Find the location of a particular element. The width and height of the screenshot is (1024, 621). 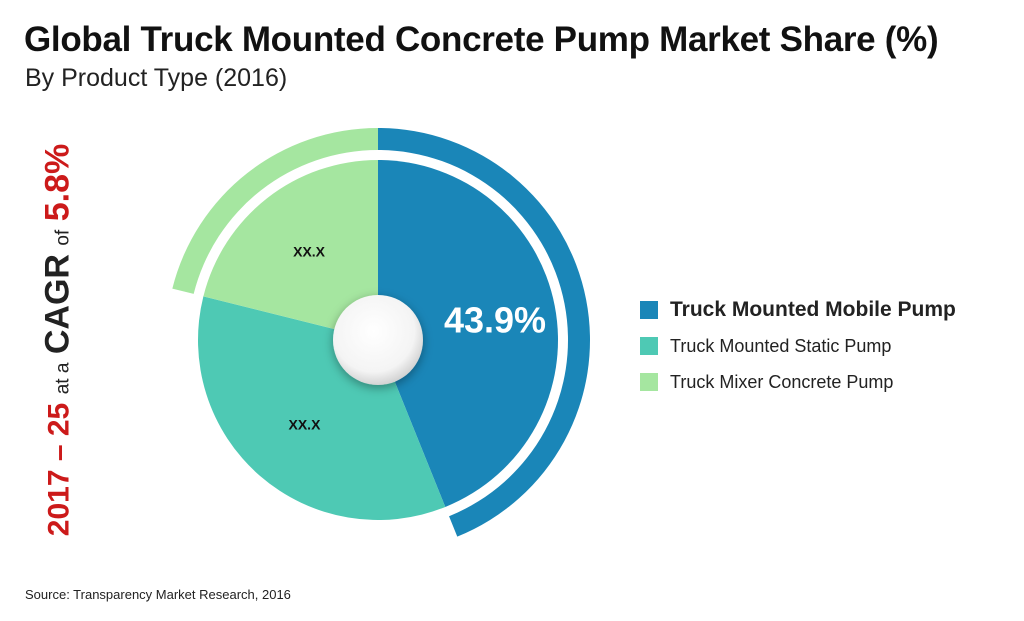

legend-item-mobile: Truck Mounted Mobile Pump is located at coordinates (798, 310).